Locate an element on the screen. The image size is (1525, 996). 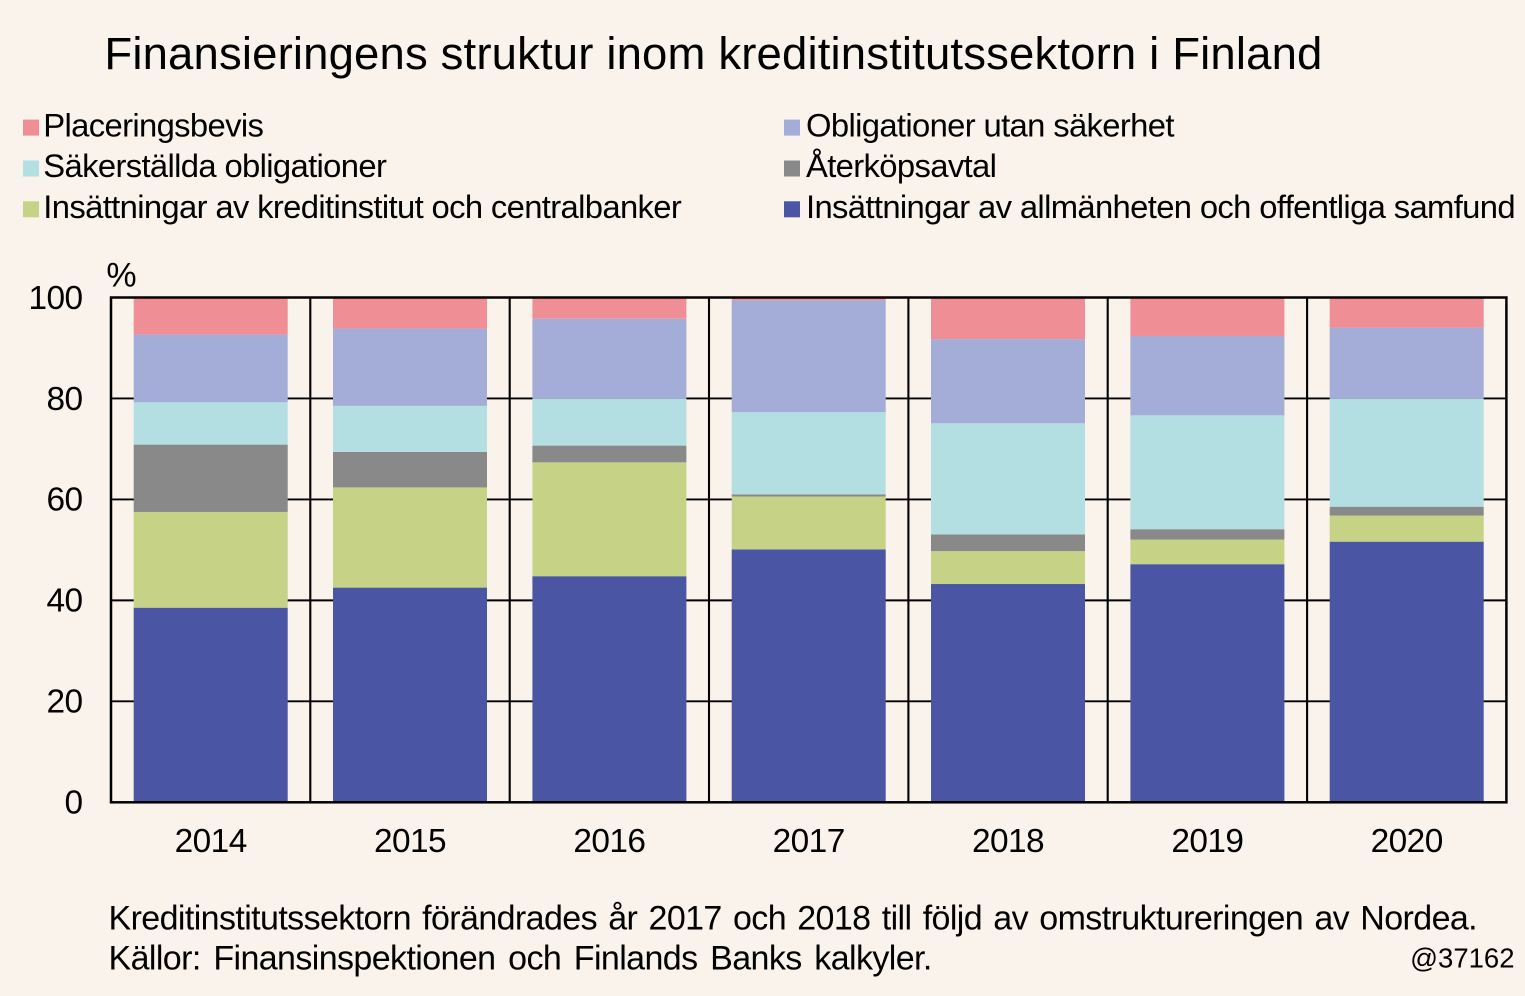
svg-text: 60 is located at coordinates (64, 500).